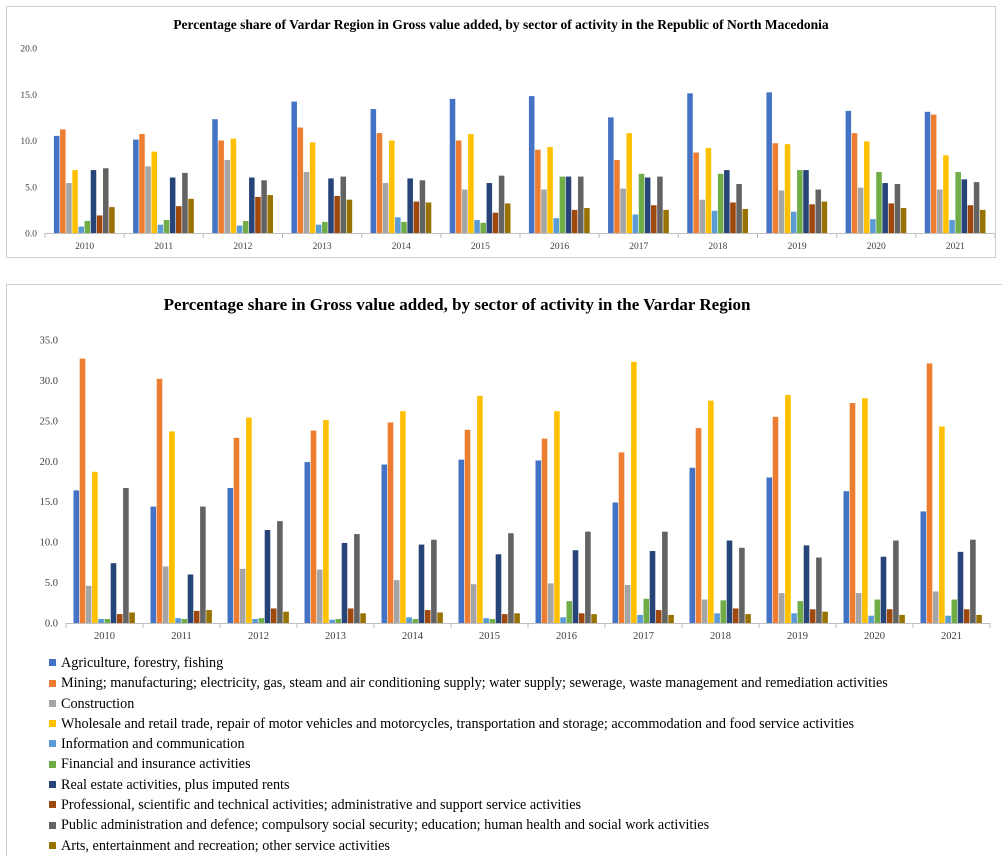  I want to click on x-tick-label: 2014, so click(413, 636).